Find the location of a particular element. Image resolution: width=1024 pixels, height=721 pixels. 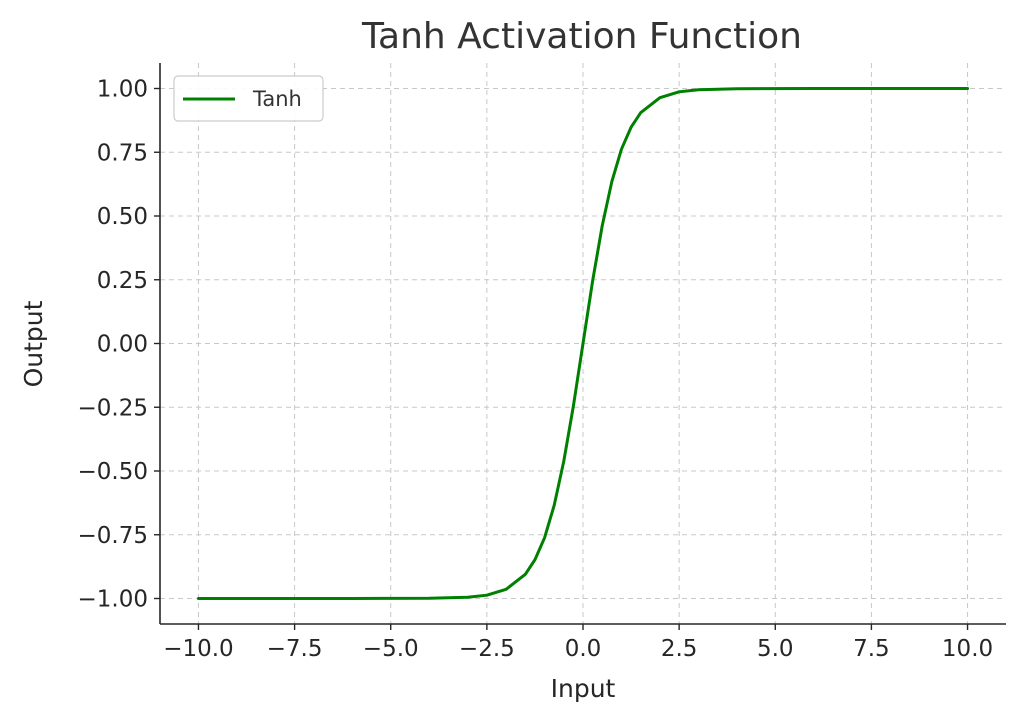

y-tick-label: −1.00 is located at coordinates (113, 600).